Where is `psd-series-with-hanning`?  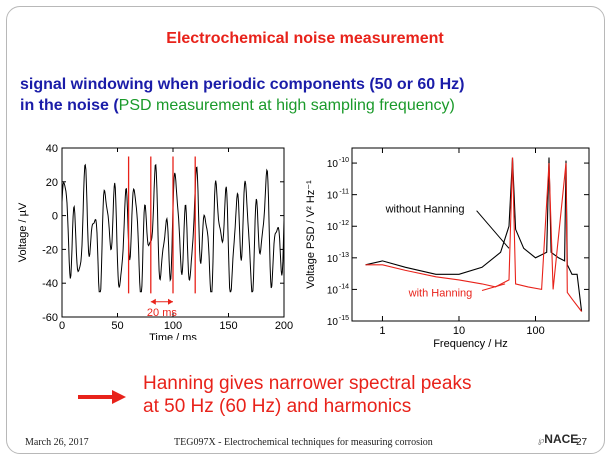 psd-series-with-hanning is located at coordinates (474, 234).